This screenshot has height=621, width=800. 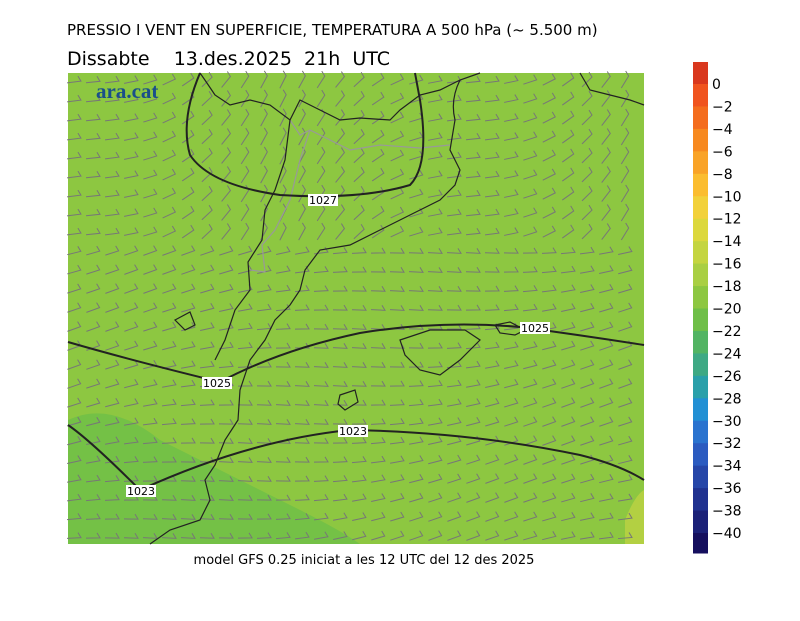 I want to click on colorbar-label: −40, so click(x=727, y=534).